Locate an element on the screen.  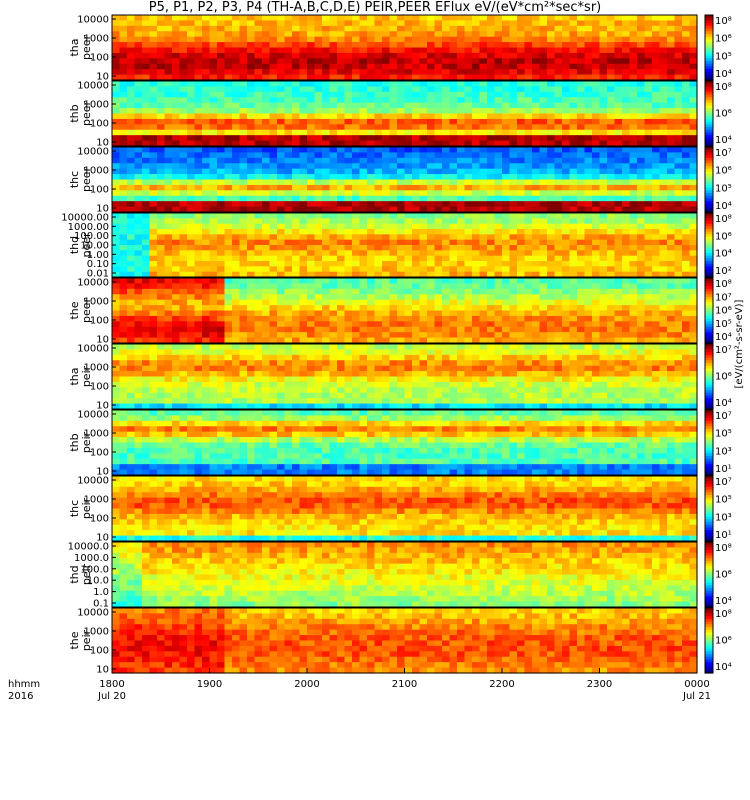
colorbar-tick-label: 10⁴ is located at coordinates (723, 254).